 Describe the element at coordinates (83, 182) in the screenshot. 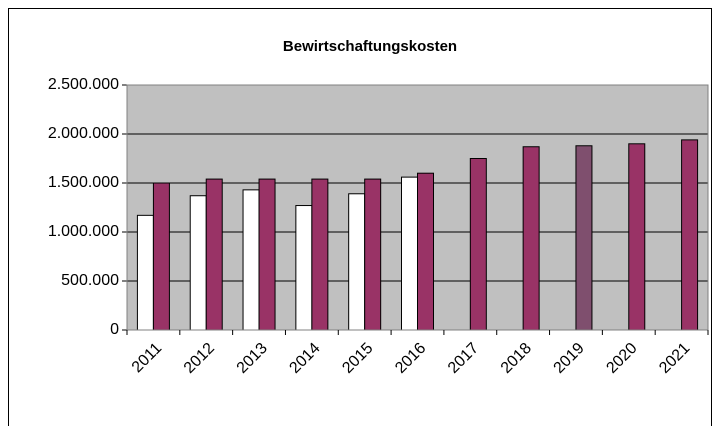

I see `y-tick-label: 1.500.000` at that location.